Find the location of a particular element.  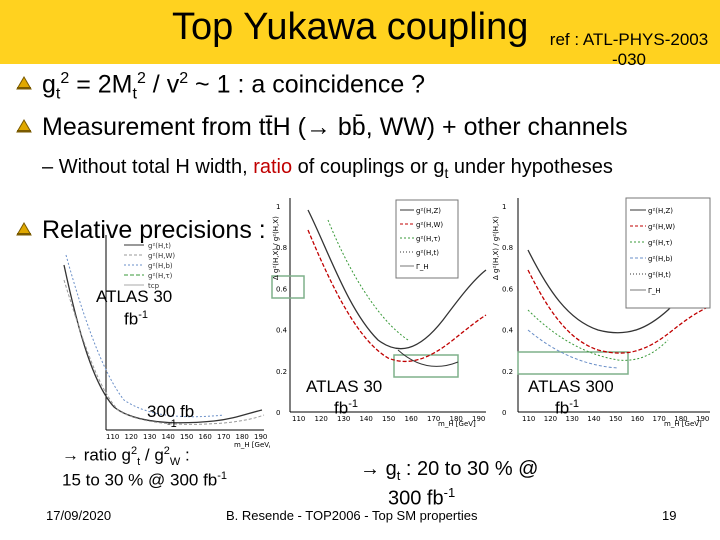

curve-mid-tau is located at coordinates (368, 280).